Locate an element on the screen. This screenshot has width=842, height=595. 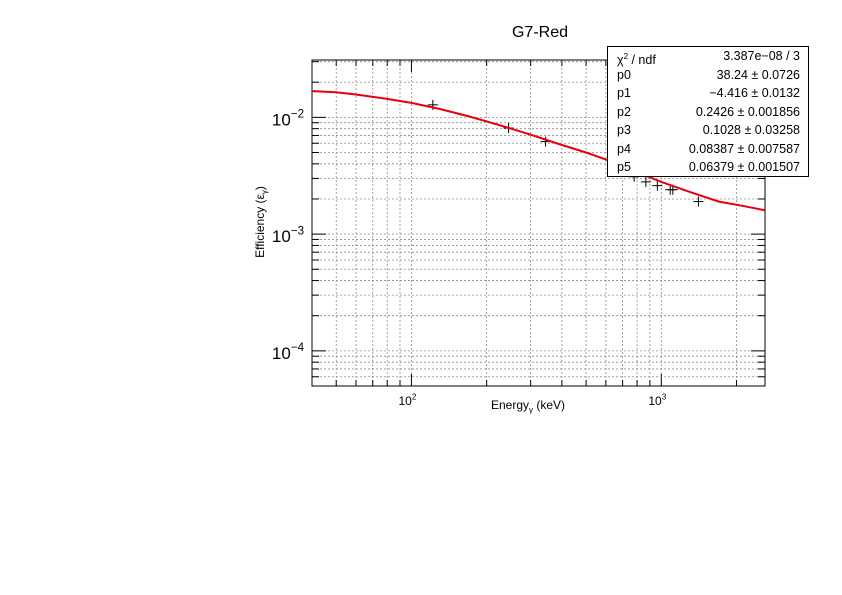
x-tick-label: 10² is located at coordinates (407, 400).